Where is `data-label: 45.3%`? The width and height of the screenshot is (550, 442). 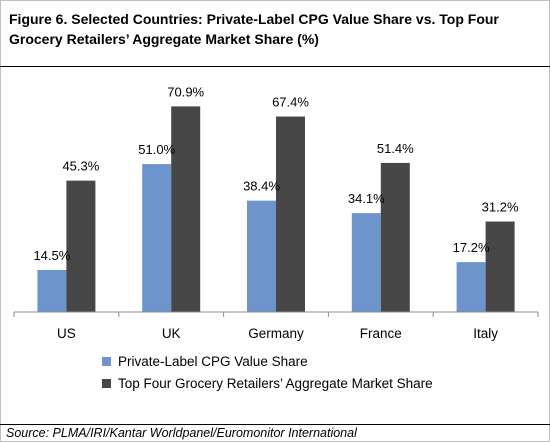 data-label: 45.3% is located at coordinates (80, 166).